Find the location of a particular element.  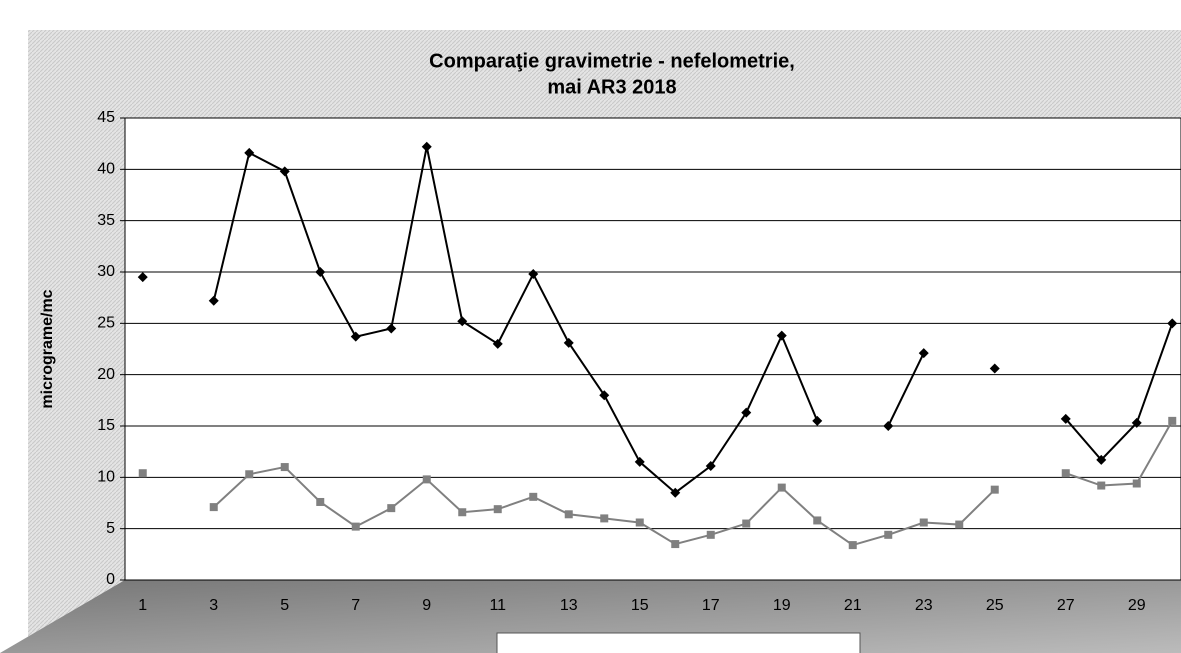

y-tick-label: 20 is located at coordinates (106, 374).